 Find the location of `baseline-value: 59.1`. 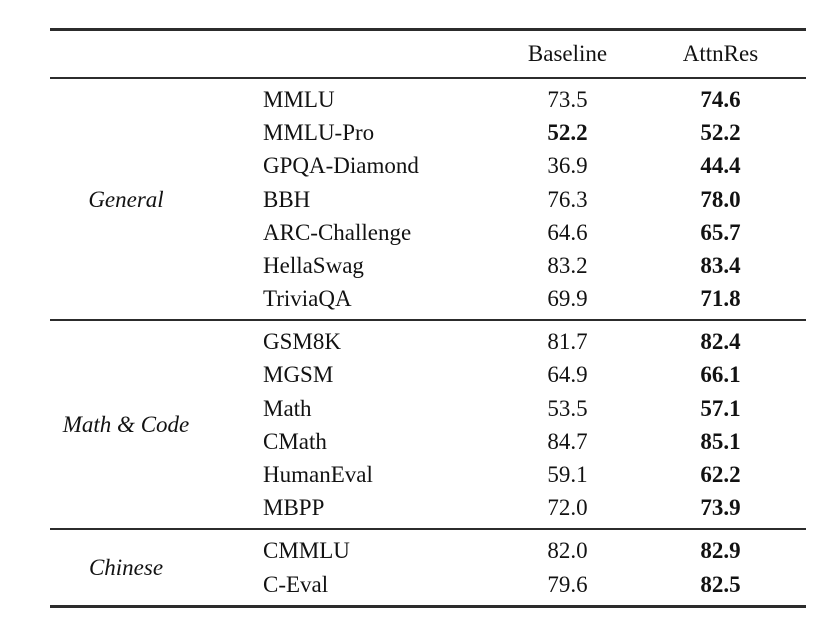

baseline-value: 59.1 is located at coordinates (567, 474).